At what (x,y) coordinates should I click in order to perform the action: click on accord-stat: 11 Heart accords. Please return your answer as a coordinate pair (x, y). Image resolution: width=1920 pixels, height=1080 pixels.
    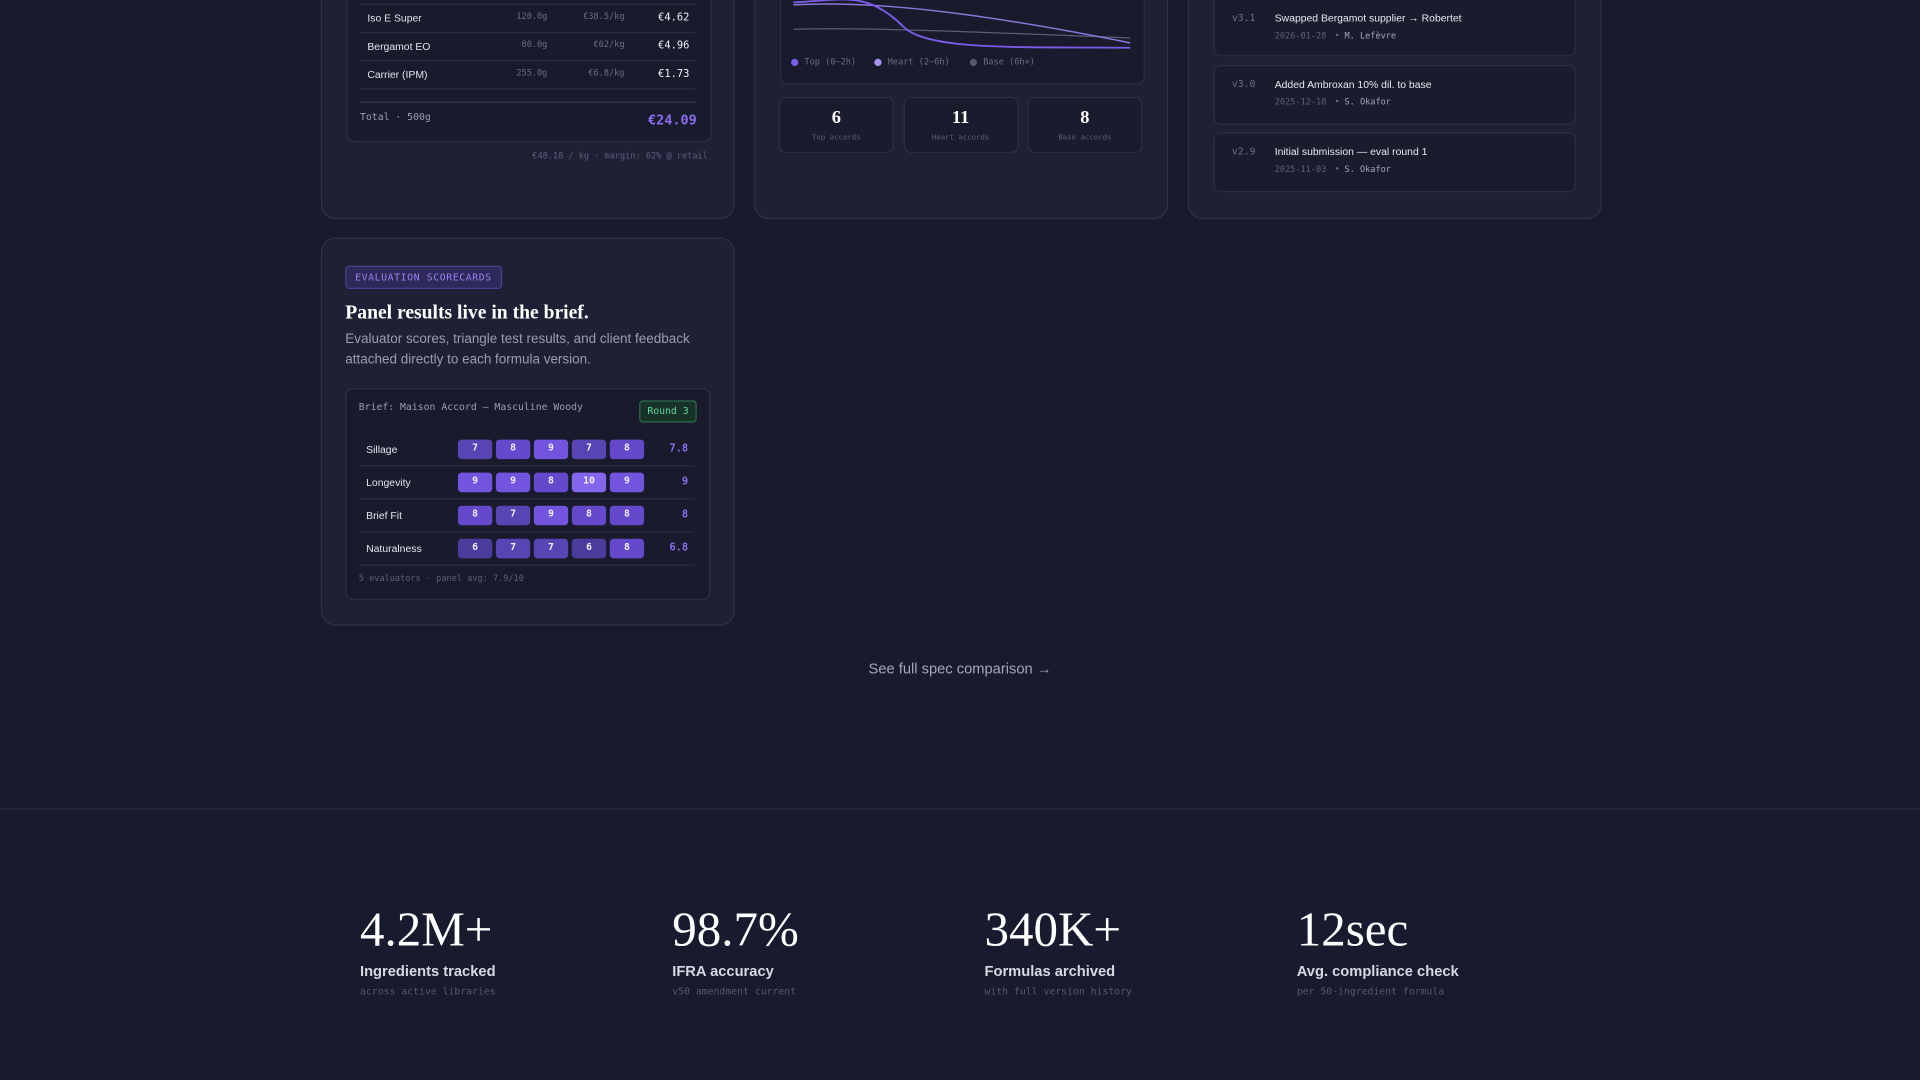
    Looking at the image, I should click on (961, 125).